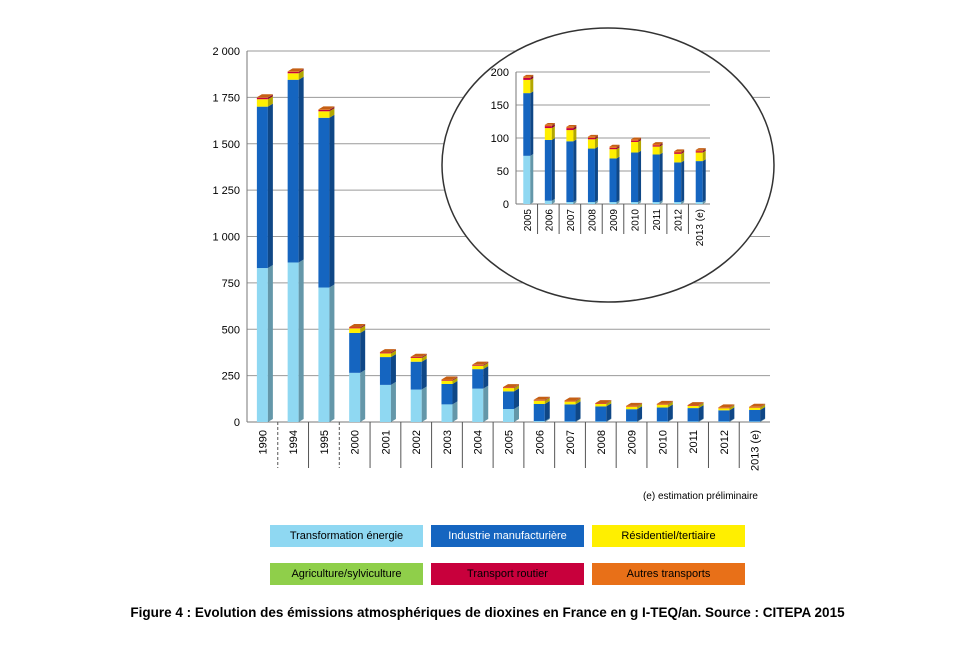  I want to click on y-tick-label: 200, so click(500, 73).